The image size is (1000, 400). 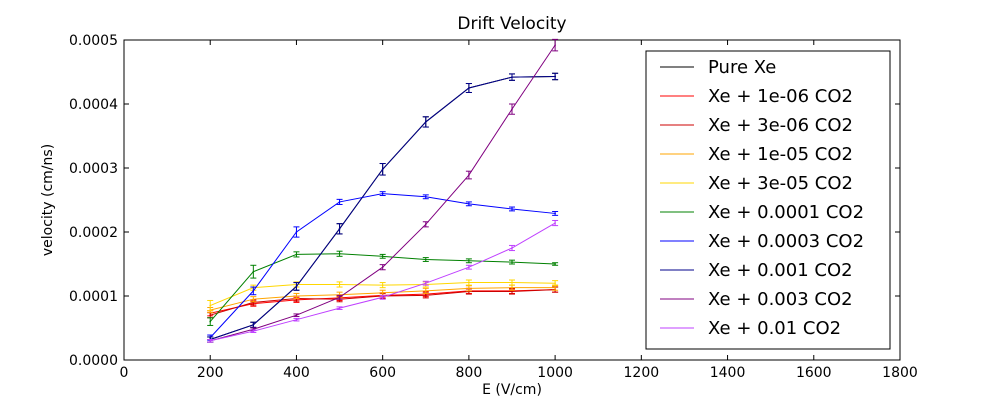 I want to click on legend-entry: Xe + 1e-05 CO2, so click(x=756, y=154).